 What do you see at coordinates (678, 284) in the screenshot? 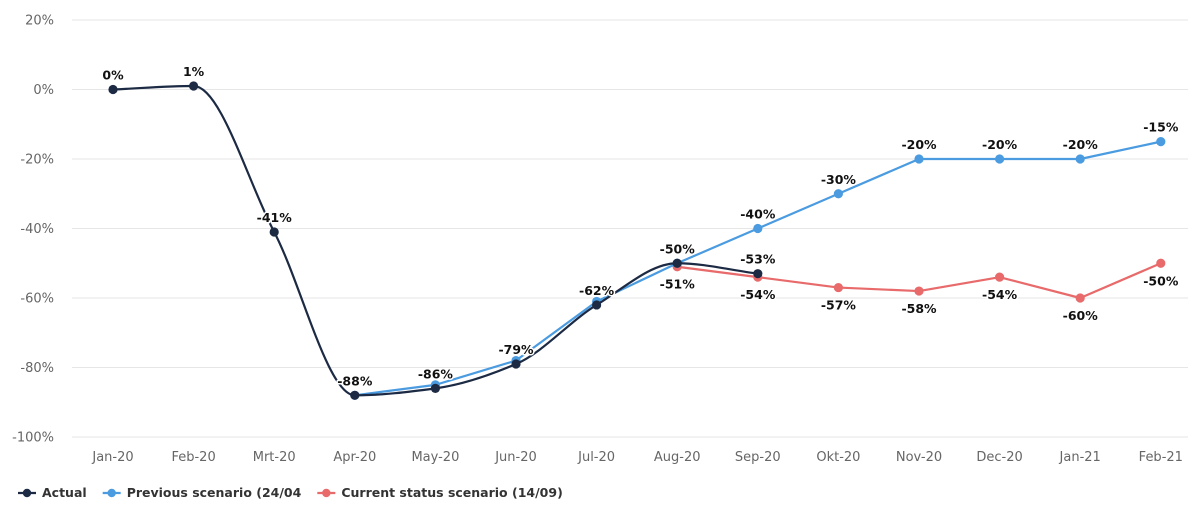
I see `data-label: -51%` at bounding box center [678, 284].